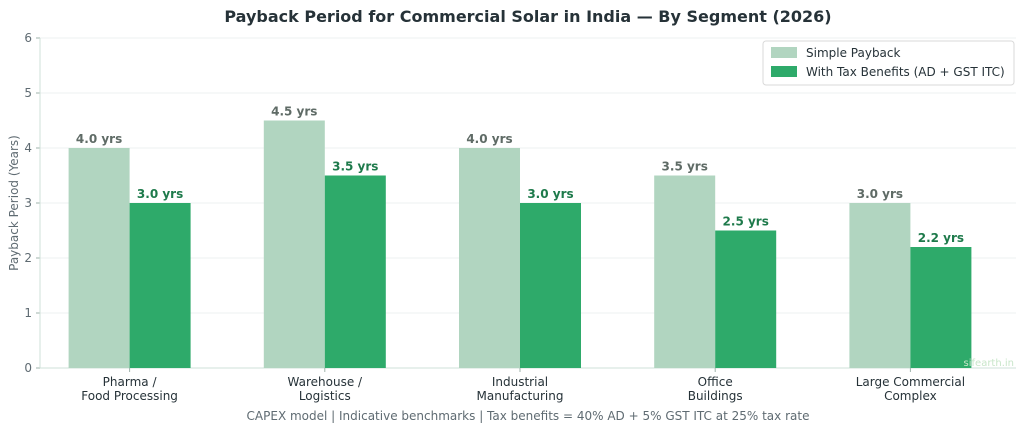 Image resolution: width=1024 pixels, height=432 pixels. Describe the element at coordinates (130, 382) in the screenshot. I see `x-tick-label: Pharma /` at that location.